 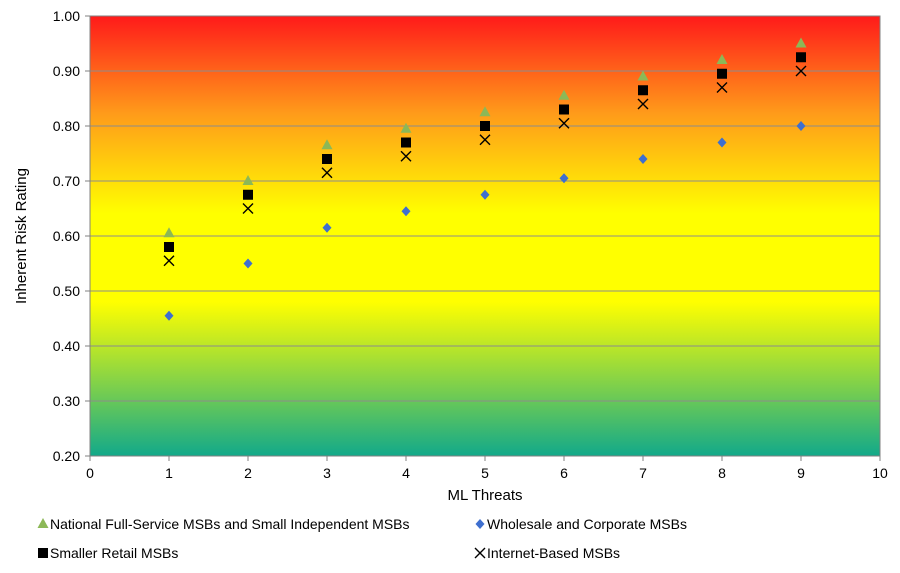 What do you see at coordinates (564, 473) in the screenshot?
I see `x-tick-label: 6` at bounding box center [564, 473].